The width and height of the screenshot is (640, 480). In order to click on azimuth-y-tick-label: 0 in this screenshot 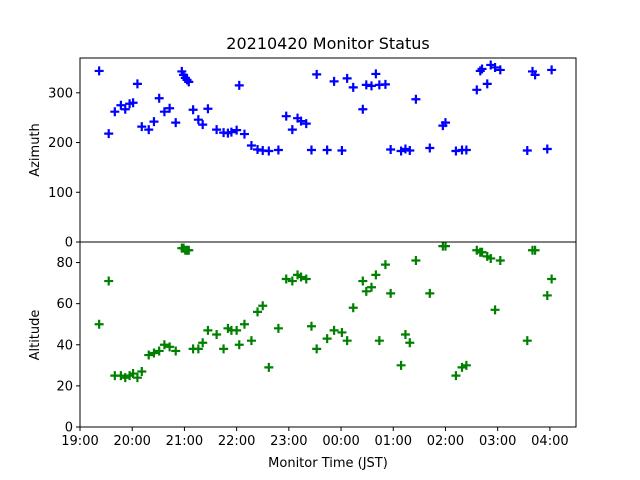, I will do `click(69, 243)`.